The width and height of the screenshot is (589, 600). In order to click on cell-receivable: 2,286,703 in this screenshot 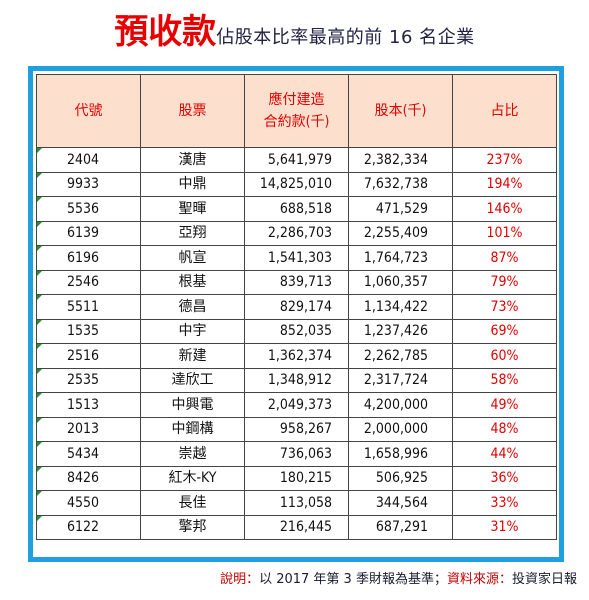, I will do `click(296, 233)`.